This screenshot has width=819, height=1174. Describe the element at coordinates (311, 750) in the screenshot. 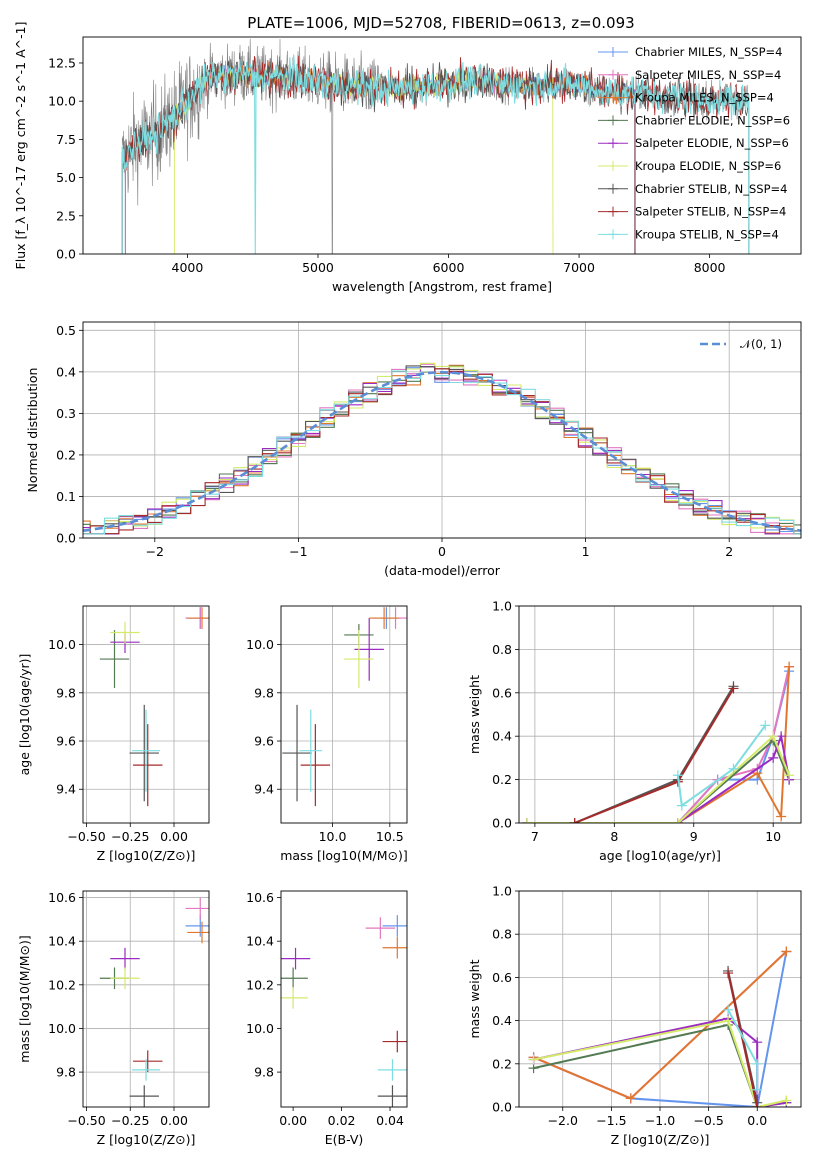

I see `point-kroupa_stelib` at that location.